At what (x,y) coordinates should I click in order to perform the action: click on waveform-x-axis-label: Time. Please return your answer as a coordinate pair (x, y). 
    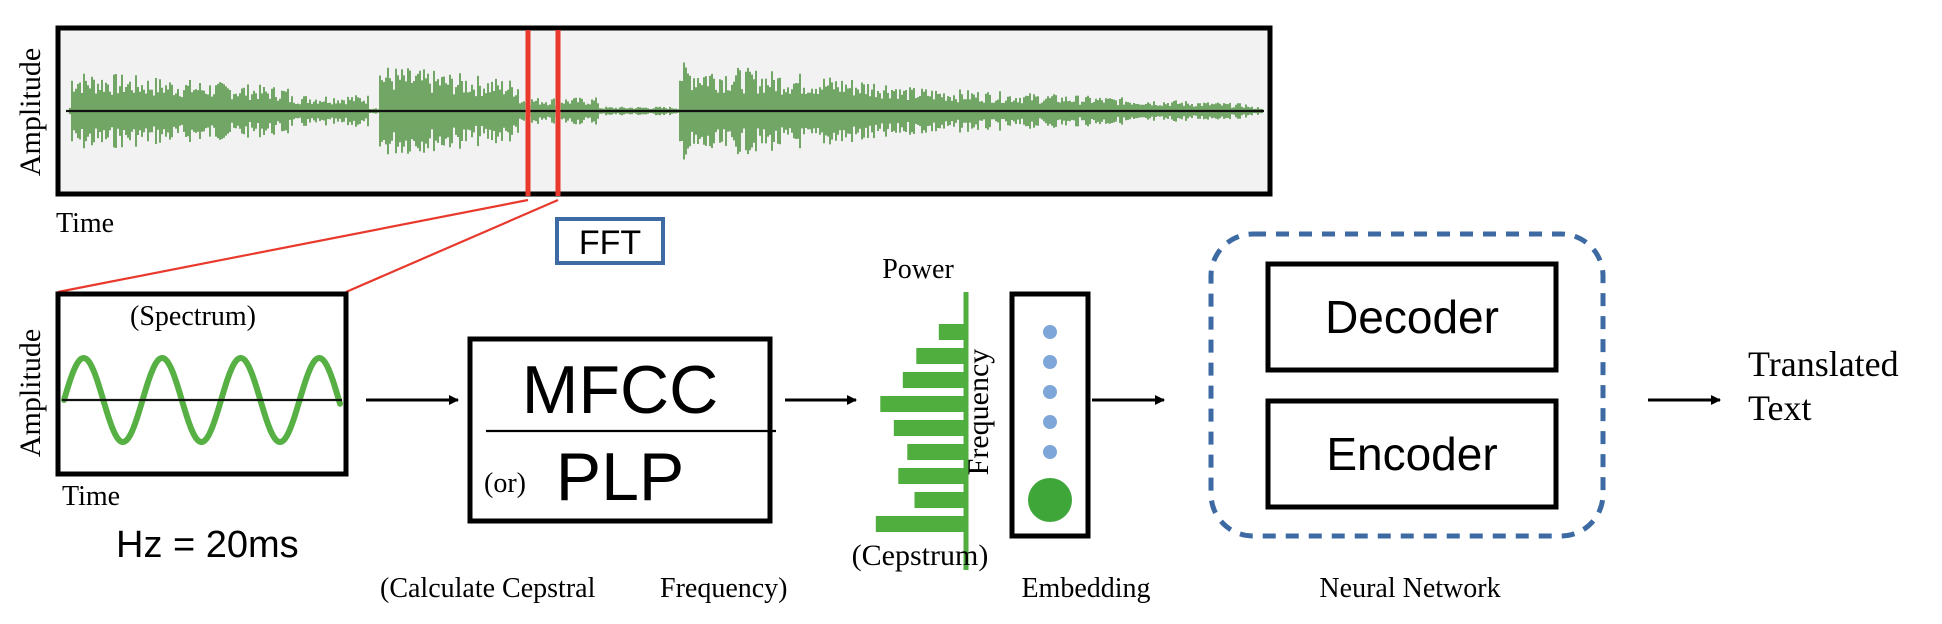
    Looking at the image, I should click on (85, 223).